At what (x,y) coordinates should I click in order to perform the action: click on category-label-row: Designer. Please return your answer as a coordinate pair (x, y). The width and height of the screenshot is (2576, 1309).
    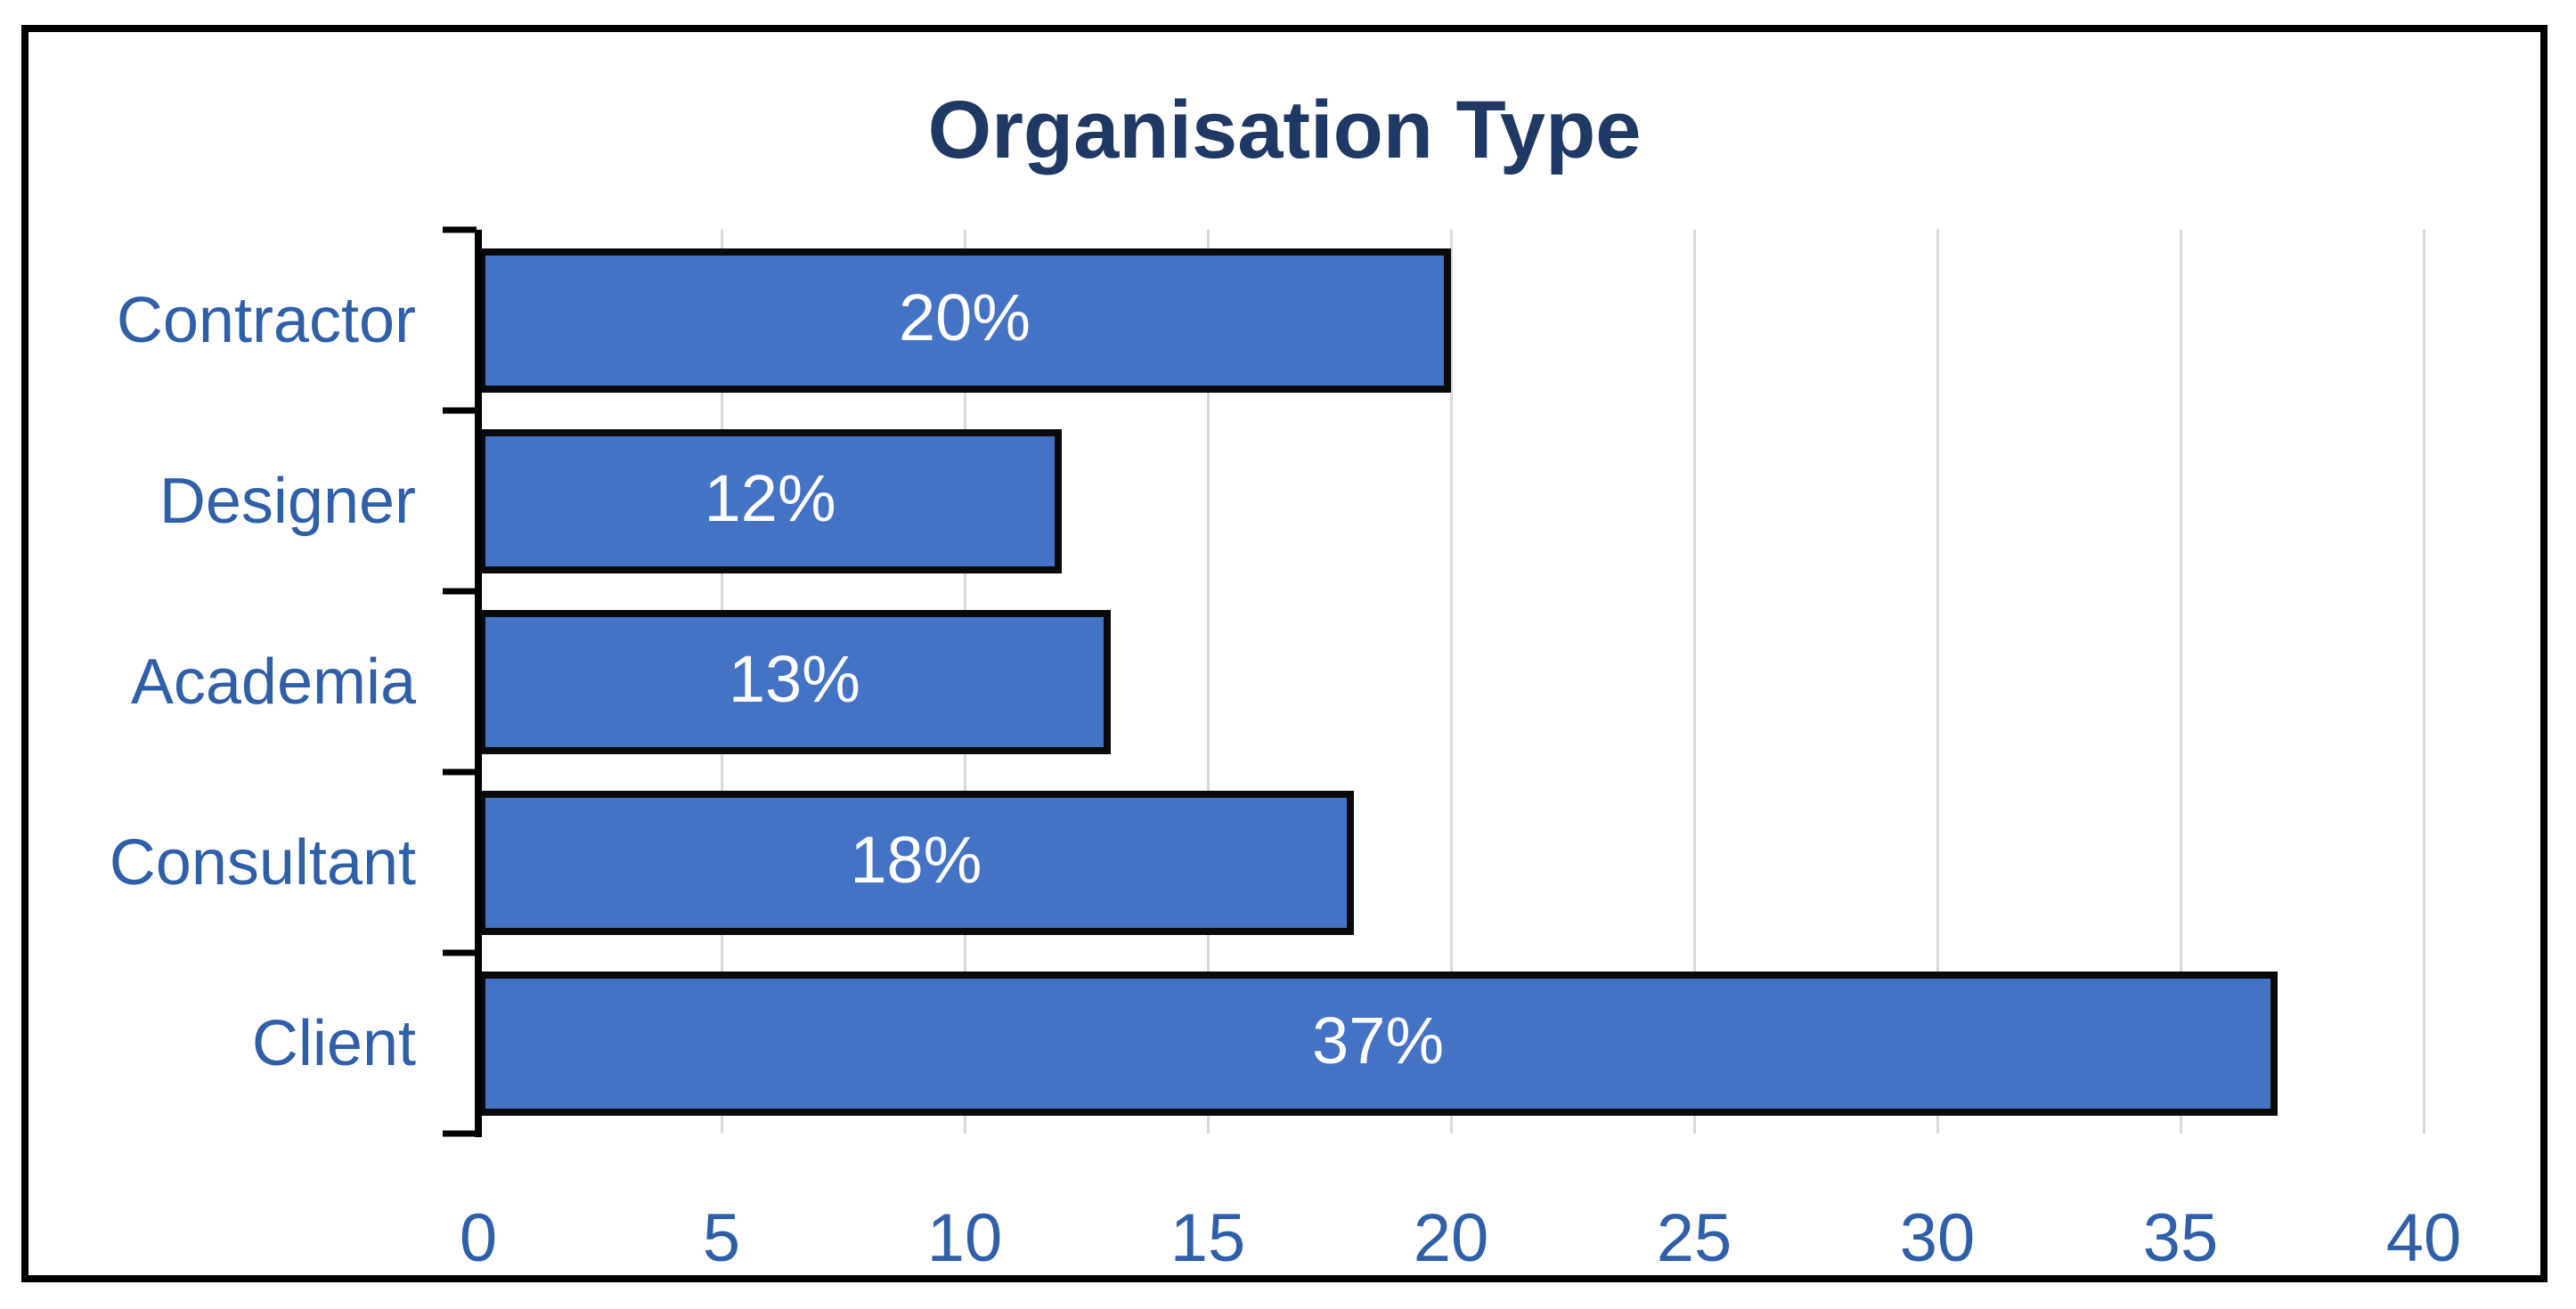
    Looking at the image, I should click on (223, 501).